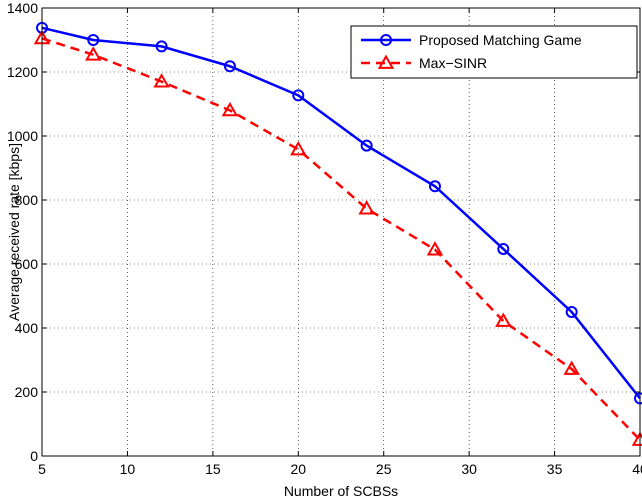  What do you see at coordinates (128, 469) in the screenshot?
I see `x-tick-label: 10` at bounding box center [128, 469].